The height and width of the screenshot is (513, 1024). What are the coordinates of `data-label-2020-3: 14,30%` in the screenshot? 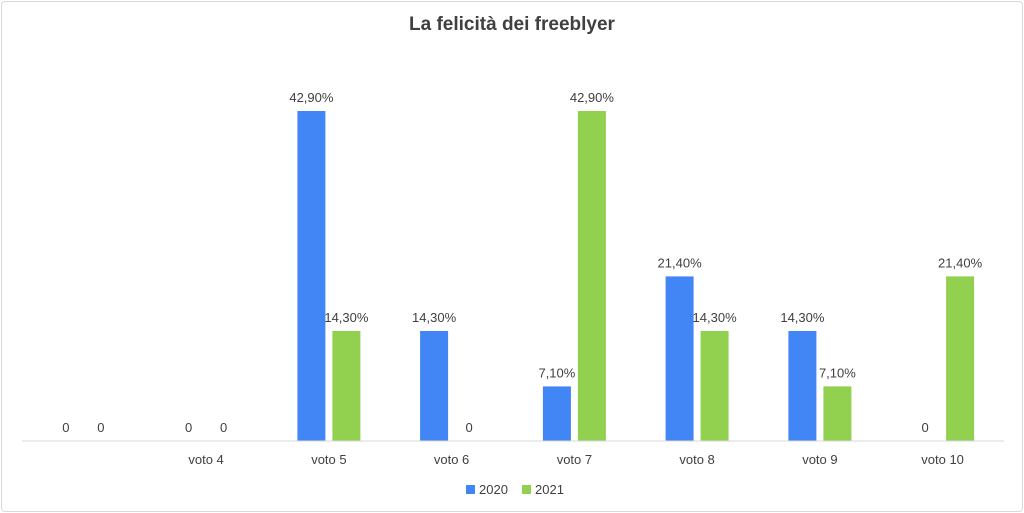 It's located at (434, 317).